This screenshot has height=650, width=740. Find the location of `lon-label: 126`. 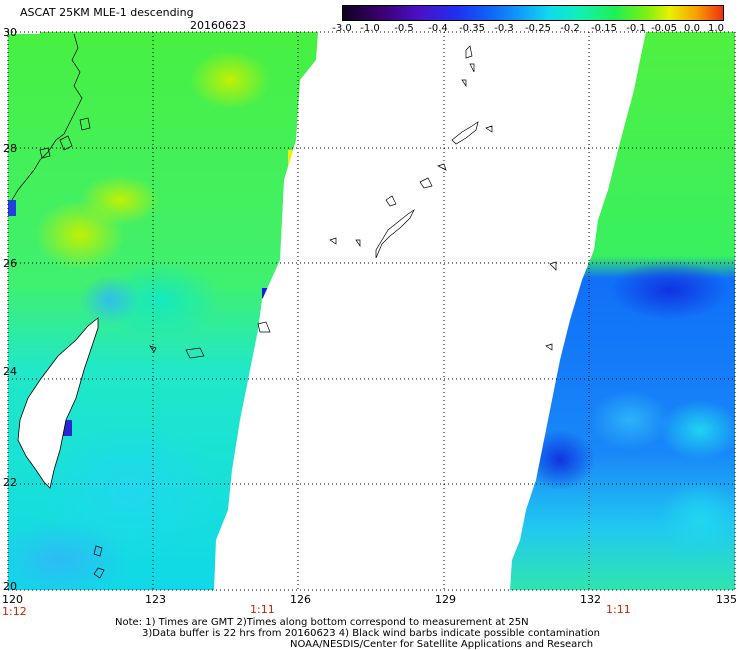

lon-label: 126 is located at coordinates (300, 599).